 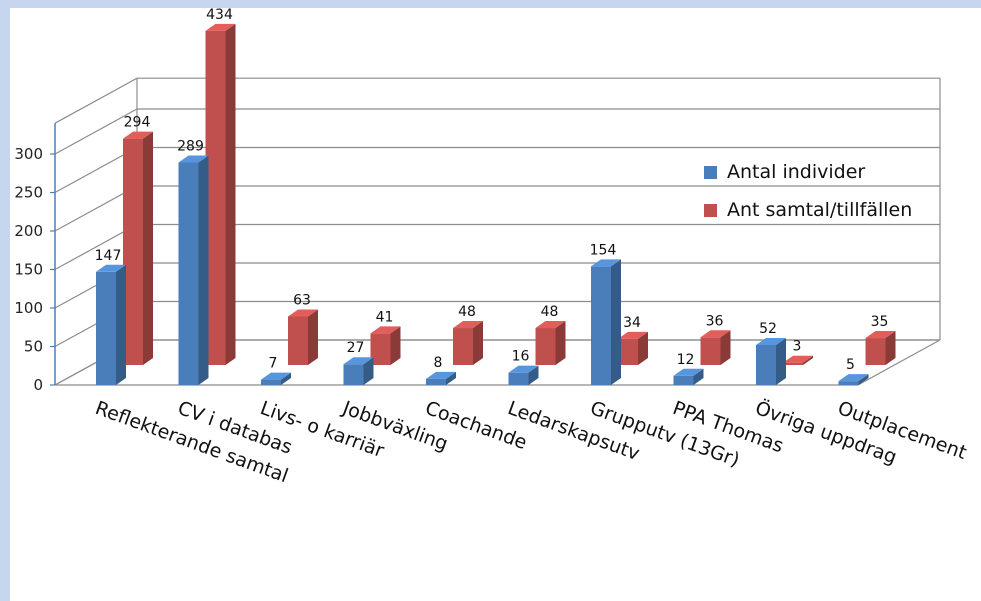 What do you see at coordinates (797, 347) in the screenshot?
I see `data-label-series-2: 3` at bounding box center [797, 347].